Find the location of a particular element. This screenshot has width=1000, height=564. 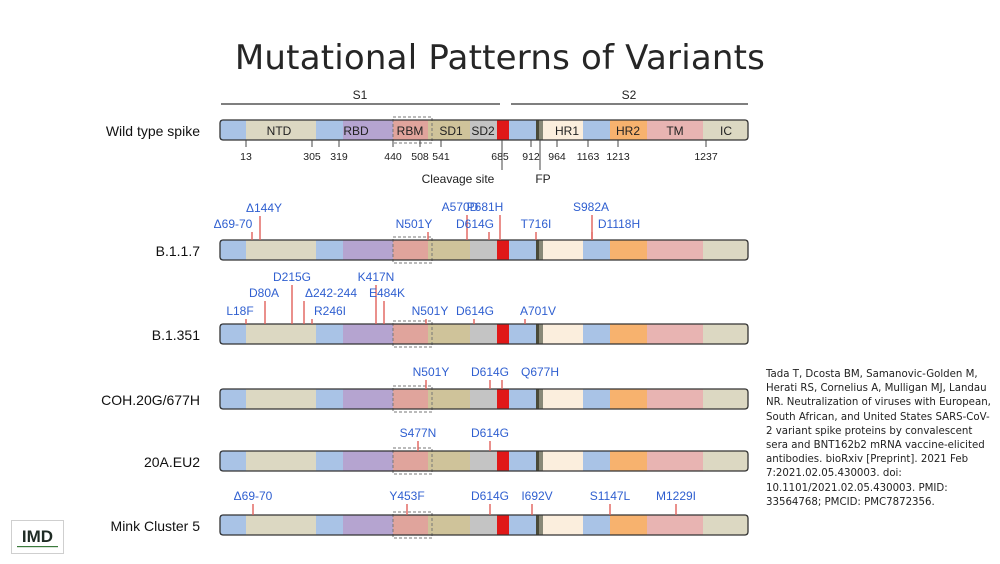

variant-1-rbm-dashed-box is located at coordinates (412, 334).